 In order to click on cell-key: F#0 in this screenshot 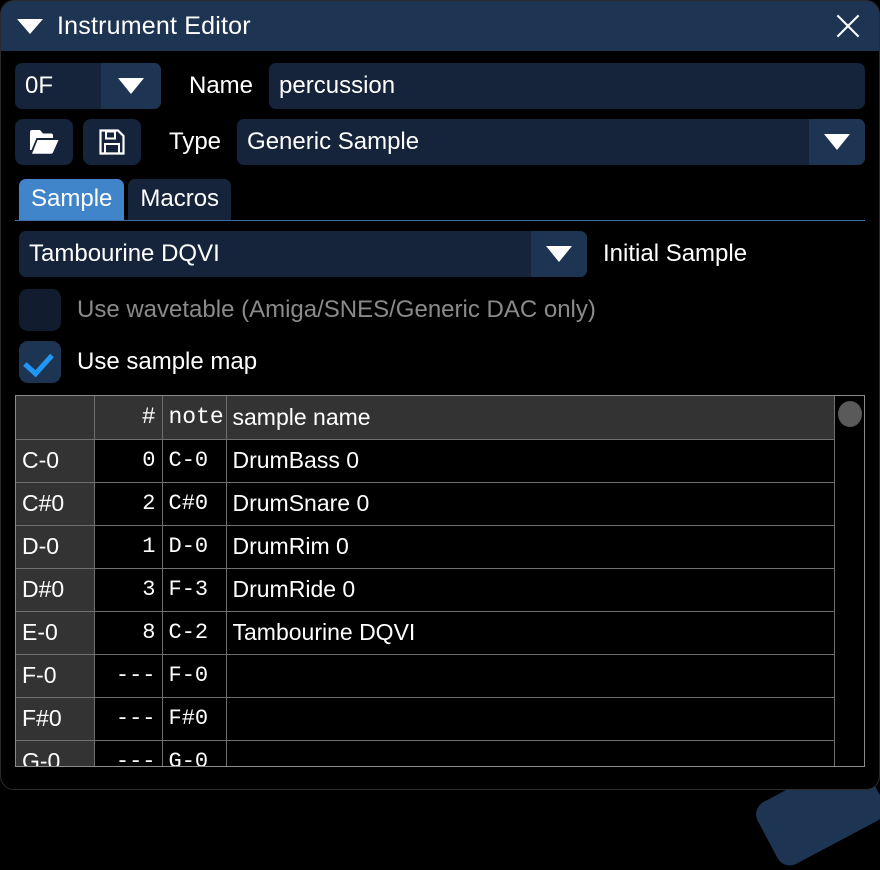, I will do `click(55, 718)`.